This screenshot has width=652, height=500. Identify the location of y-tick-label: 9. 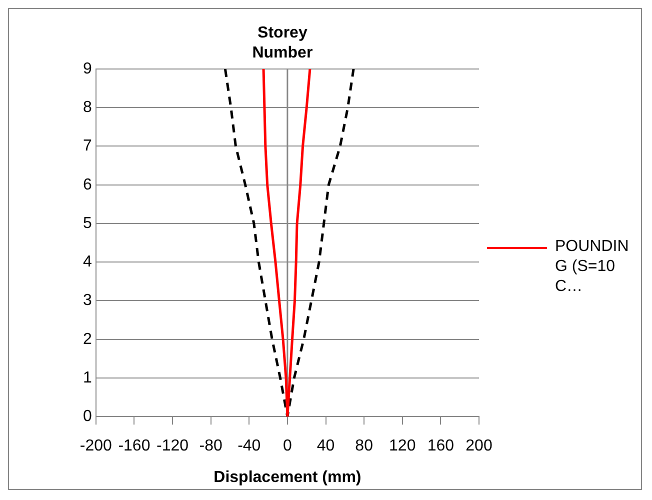
(87, 69).